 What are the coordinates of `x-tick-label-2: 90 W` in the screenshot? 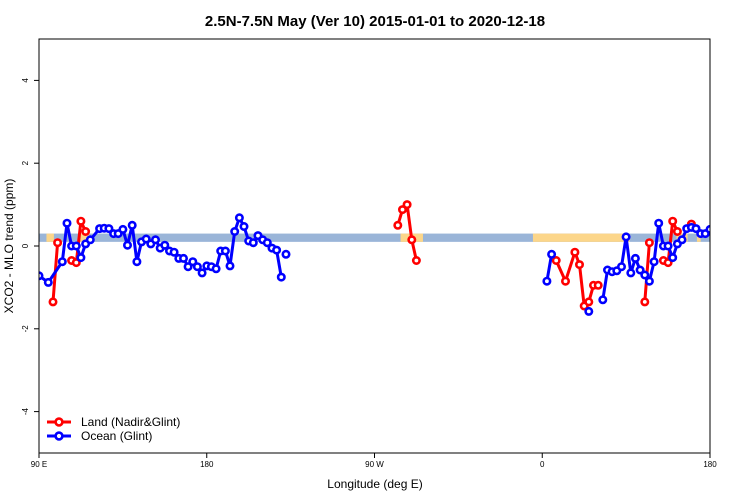 It's located at (374, 464).